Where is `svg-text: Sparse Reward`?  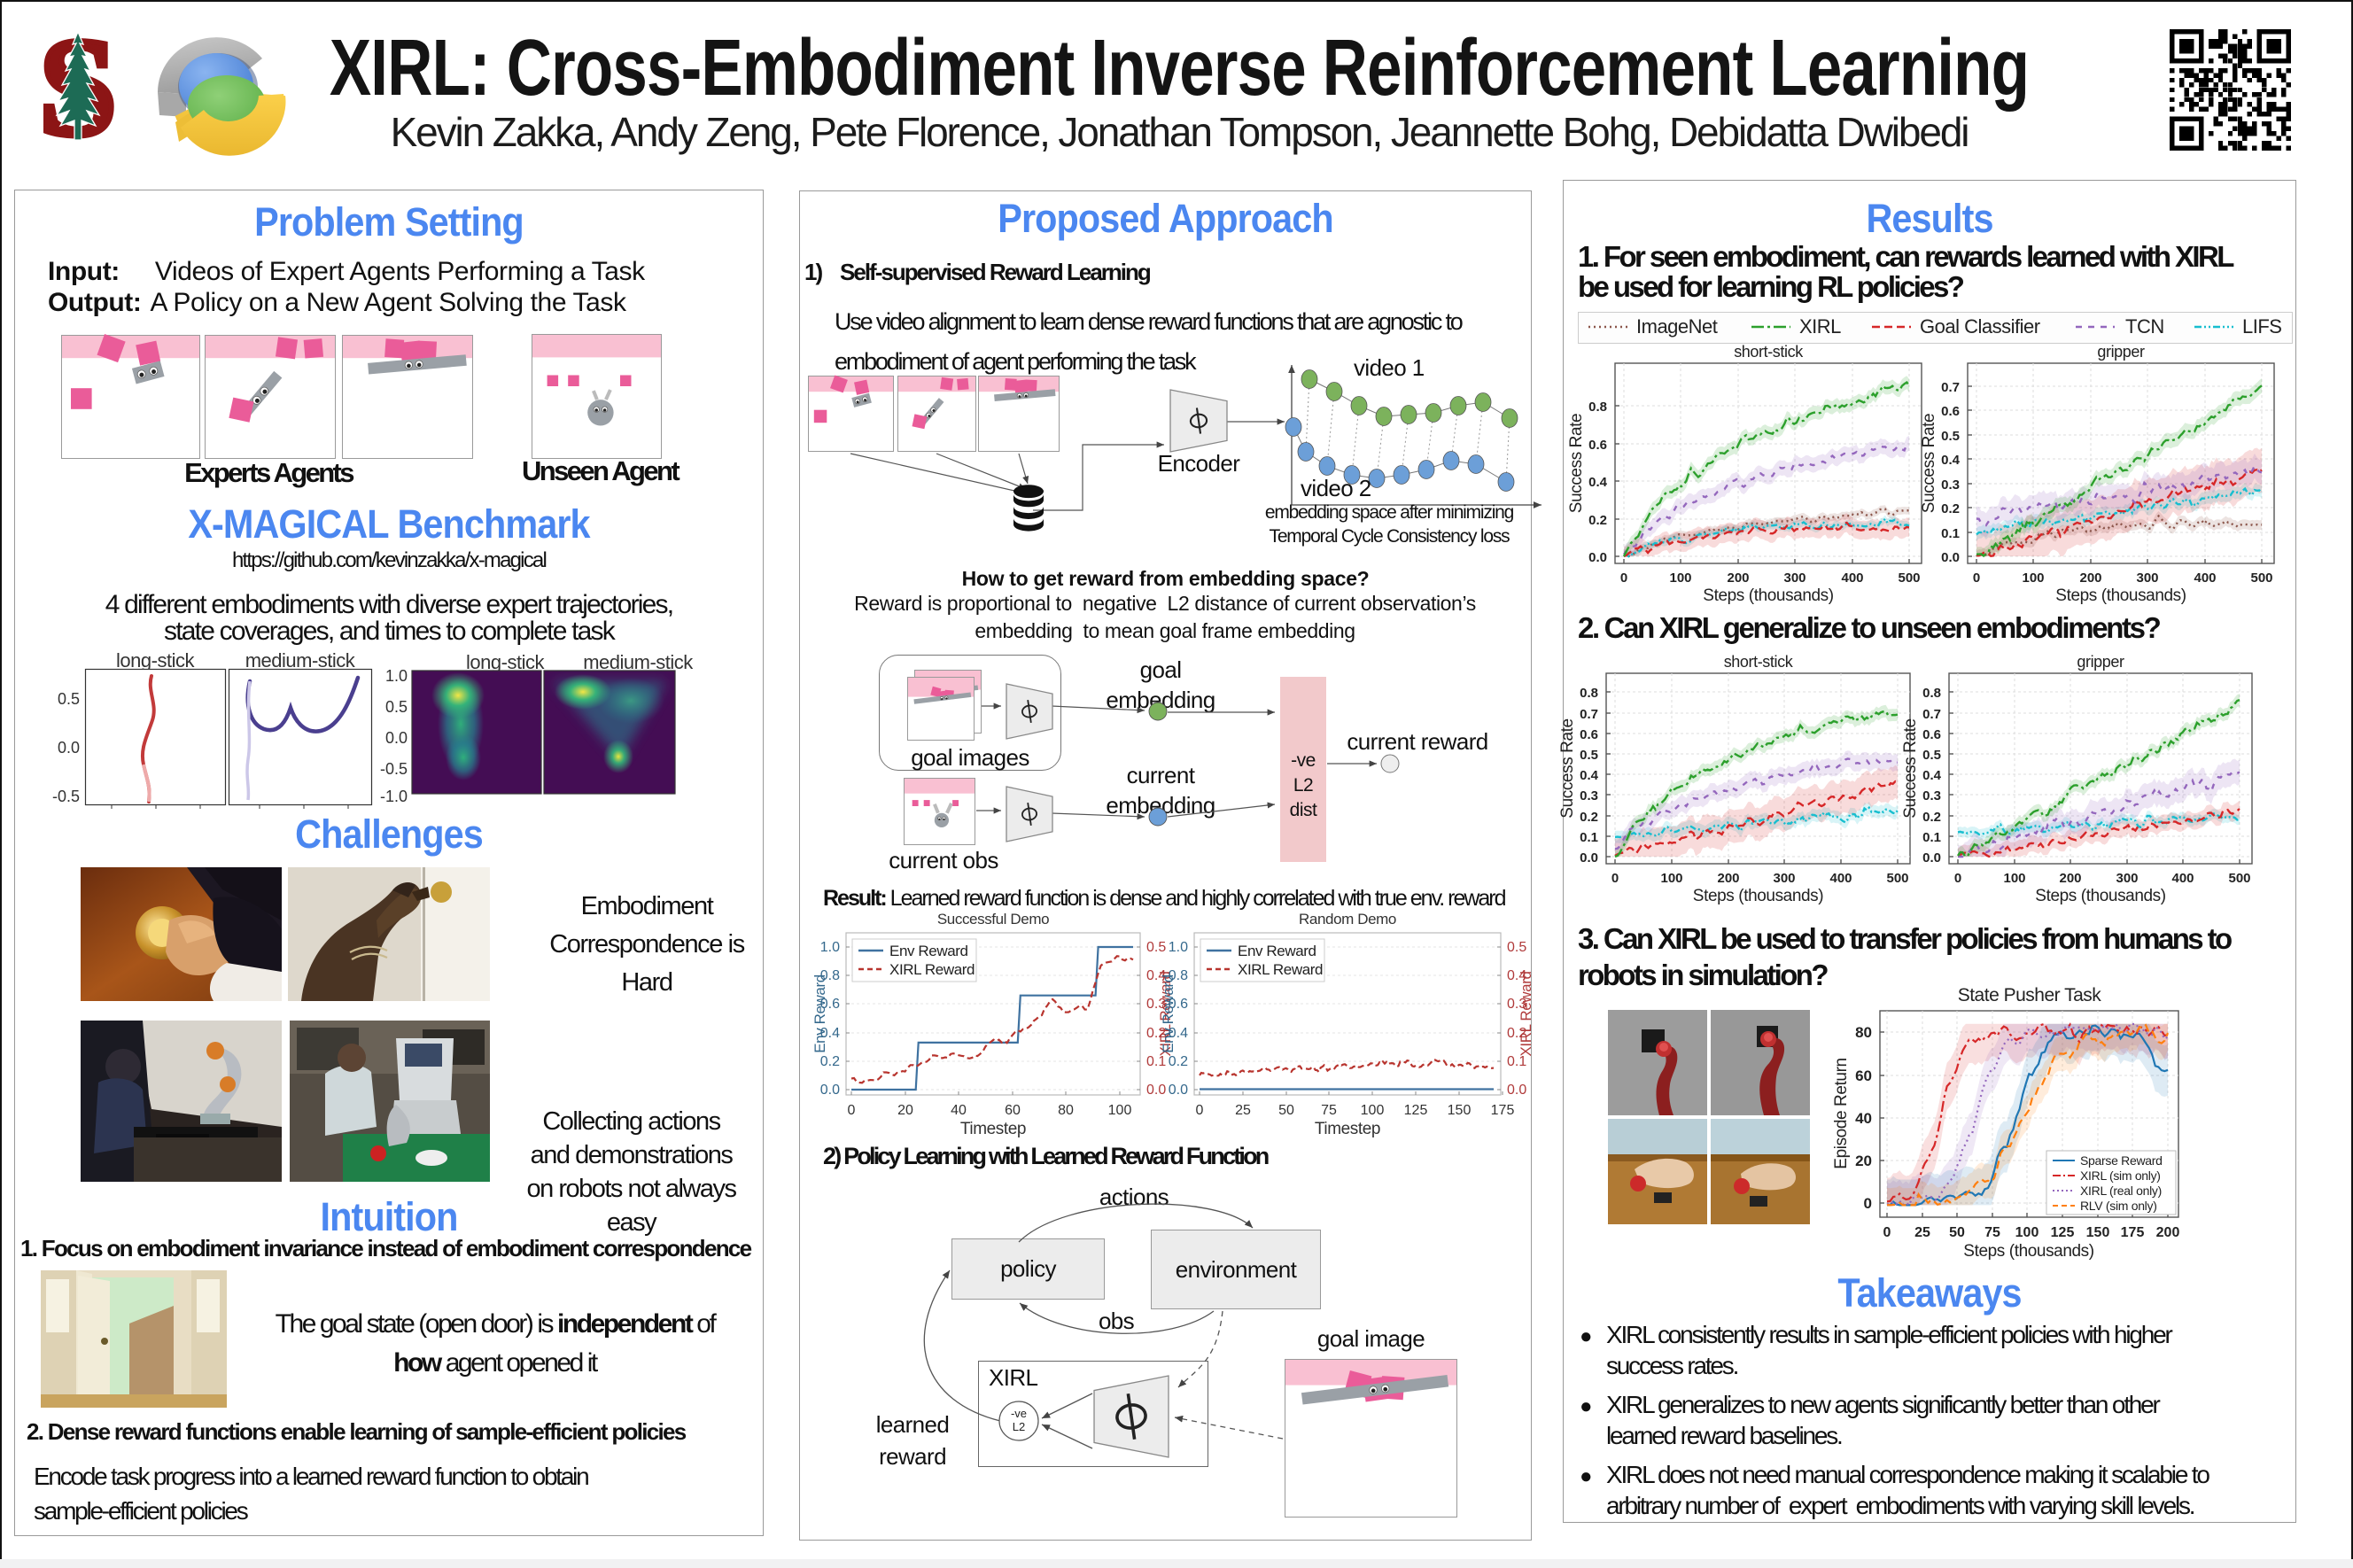
svg-text: Sparse Reward is located at coordinates (2122, 1160).